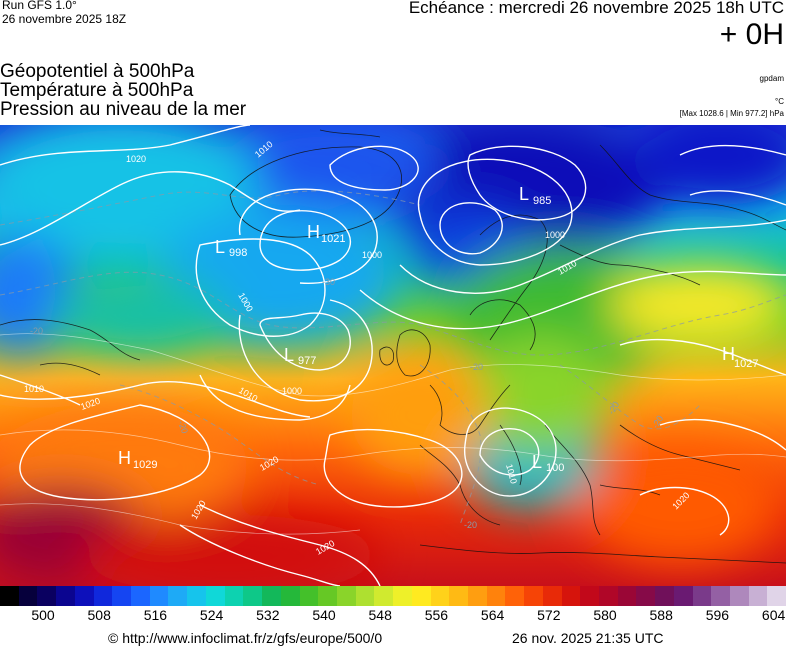  What do you see at coordinates (549, 615) in the screenshot?
I see `color-scale-tick-label: 572` at bounding box center [549, 615].